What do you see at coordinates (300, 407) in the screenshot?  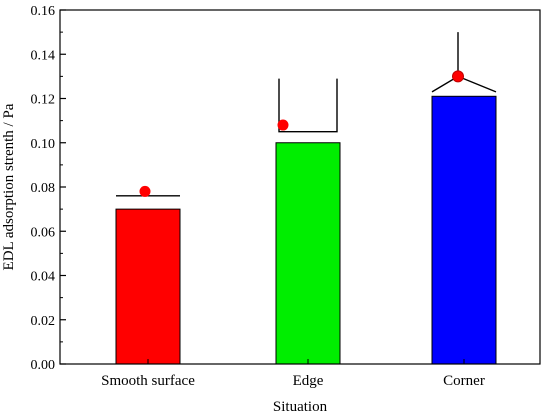 I see `x-axis-label: Situation` at bounding box center [300, 407].